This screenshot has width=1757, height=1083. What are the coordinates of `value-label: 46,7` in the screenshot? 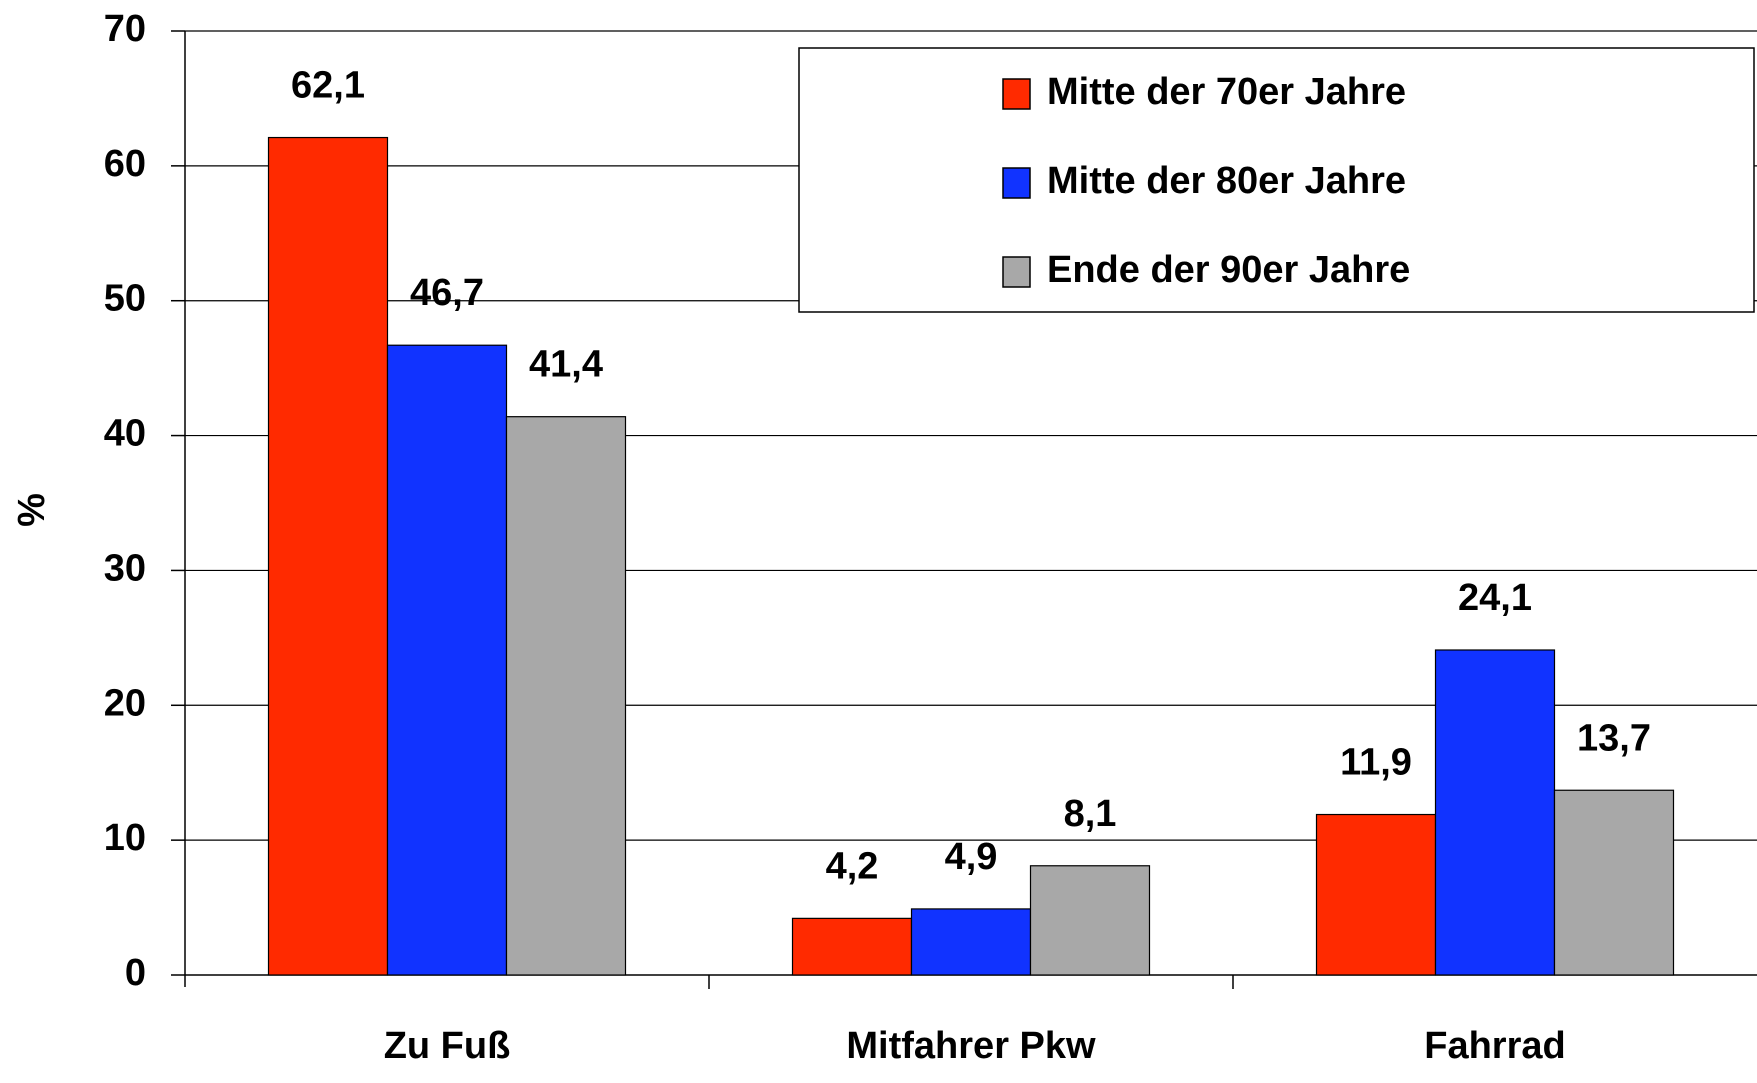 It's located at (447, 293).